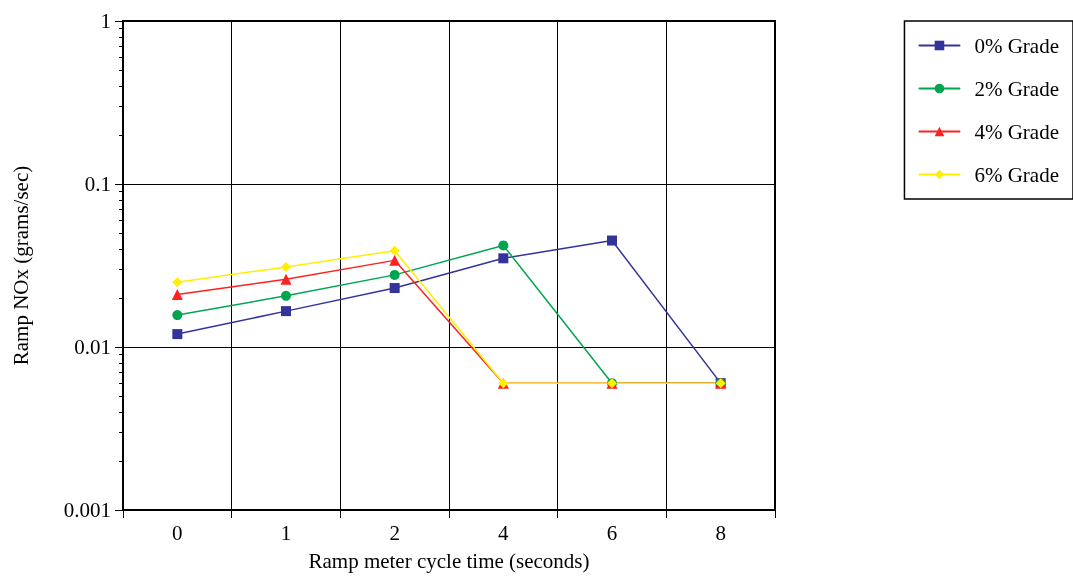 This screenshot has height=578, width=1073. What do you see at coordinates (1016, 131) in the screenshot?
I see `legend-label: 4% Grade` at bounding box center [1016, 131].